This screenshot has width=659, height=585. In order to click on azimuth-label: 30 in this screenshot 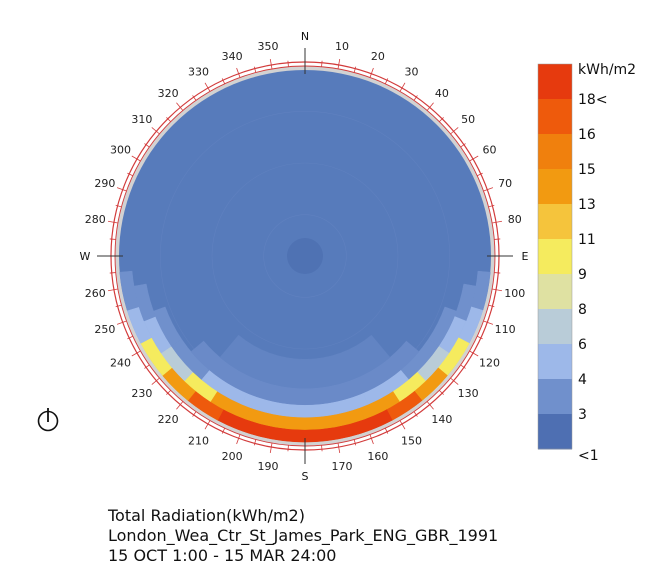, I will do `click(412, 72)`.